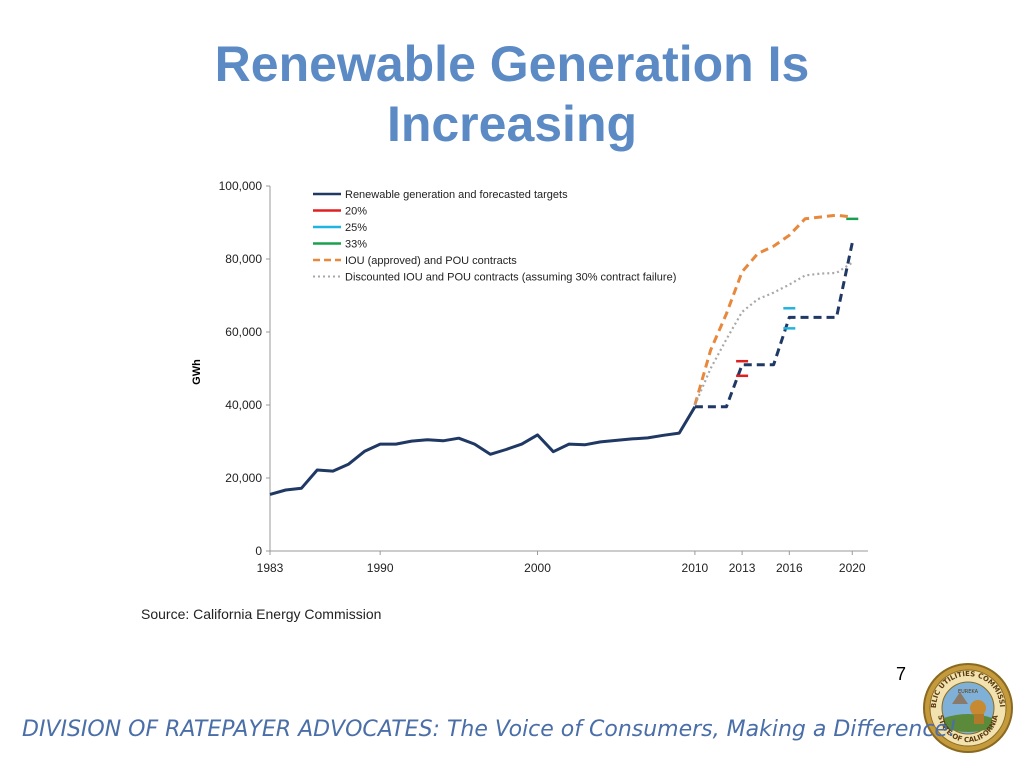 This screenshot has width=1024, height=768. What do you see at coordinates (852, 568) in the screenshot?
I see `x-tick-label: 2020` at bounding box center [852, 568].